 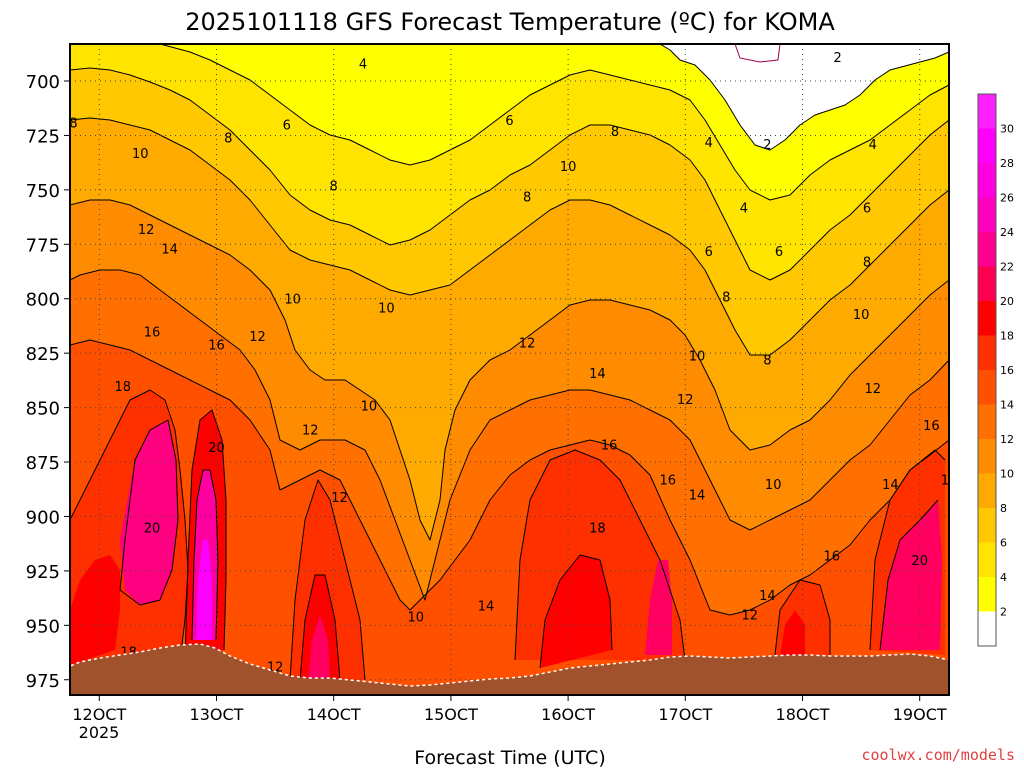 What do you see at coordinates (99, 732) in the screenshot?
I see `x-sub-tick-label: 2025` at bounding box center [99, 732].